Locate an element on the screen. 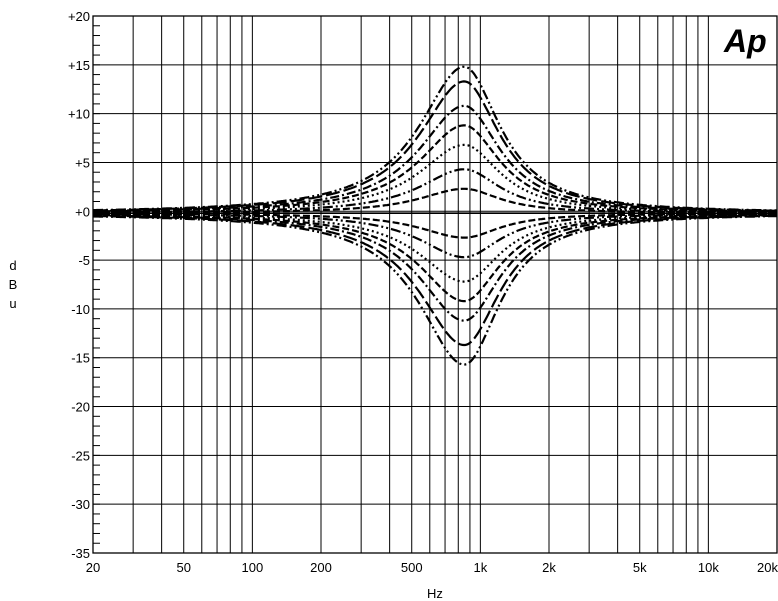 This screenshot has width=778, height=601. x-tick-label: 5k is located at coordinates (640, 567).